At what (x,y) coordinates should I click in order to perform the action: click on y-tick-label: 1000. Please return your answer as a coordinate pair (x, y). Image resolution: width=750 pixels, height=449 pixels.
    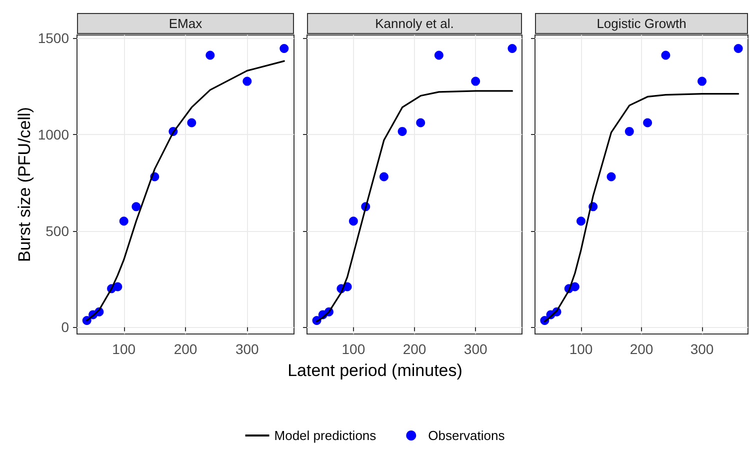
    Looking at the image, I should click on (54, 134).